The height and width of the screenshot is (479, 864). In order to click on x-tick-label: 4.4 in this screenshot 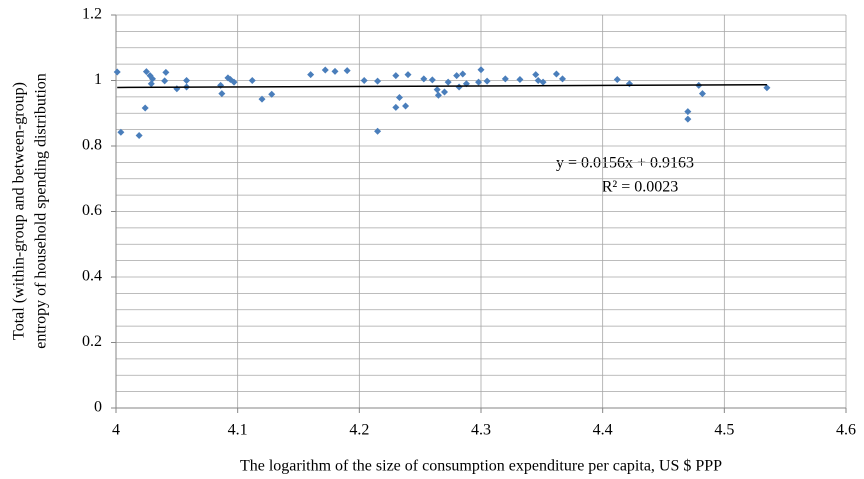, I will do `click(603, 430)`.